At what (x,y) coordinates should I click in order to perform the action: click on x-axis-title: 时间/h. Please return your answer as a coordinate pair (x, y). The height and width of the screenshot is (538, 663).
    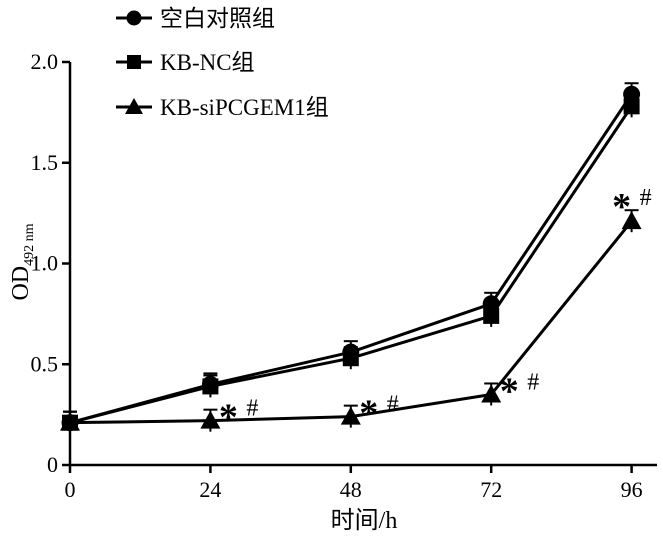
    Looking at the image, I should click on (364, 520).